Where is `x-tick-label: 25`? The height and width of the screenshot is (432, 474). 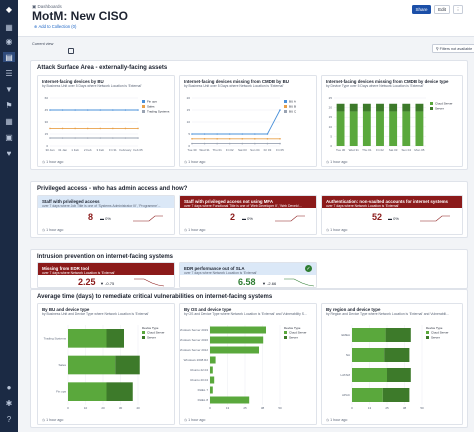 x-tick-label: 25 is located at coordinates (387, 408).